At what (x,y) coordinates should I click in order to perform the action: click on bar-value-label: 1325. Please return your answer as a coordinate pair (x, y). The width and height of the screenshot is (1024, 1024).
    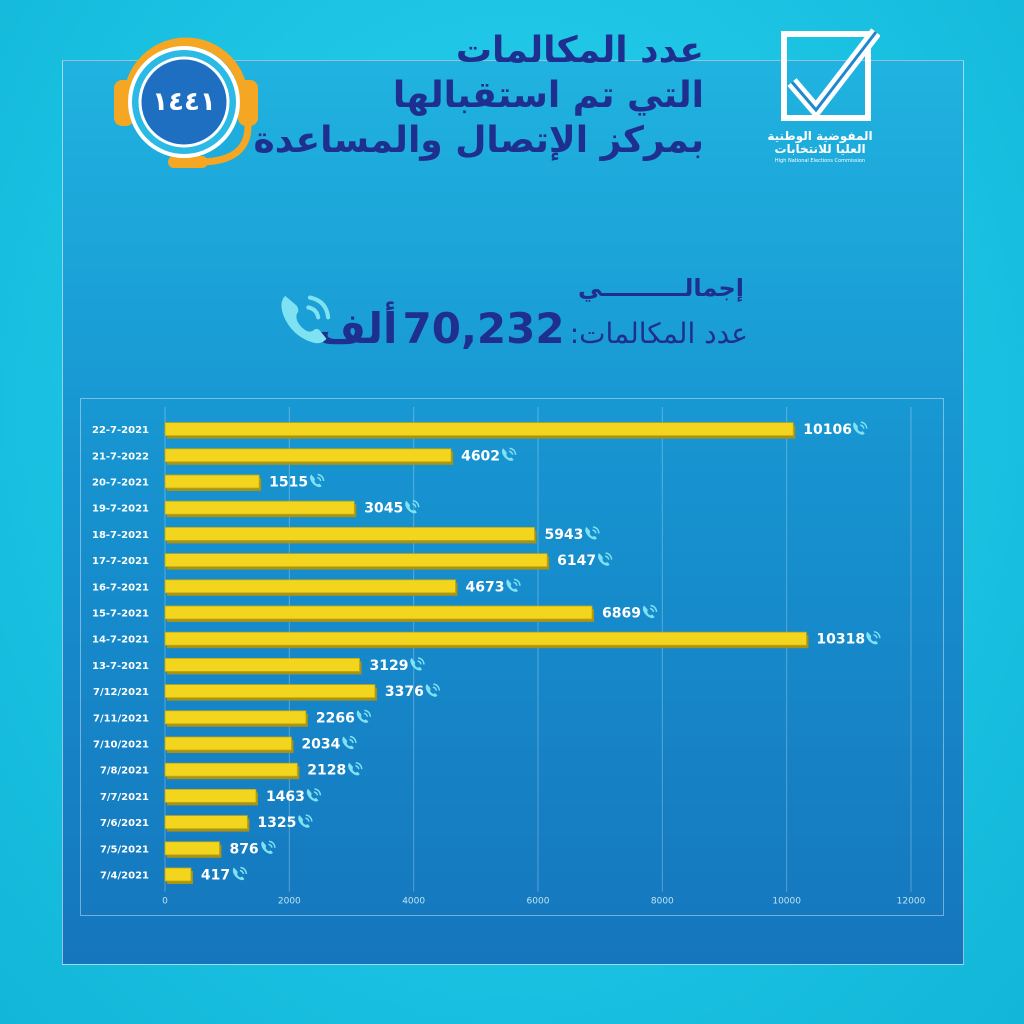
    Looking at the image, I should click on (276, 823).